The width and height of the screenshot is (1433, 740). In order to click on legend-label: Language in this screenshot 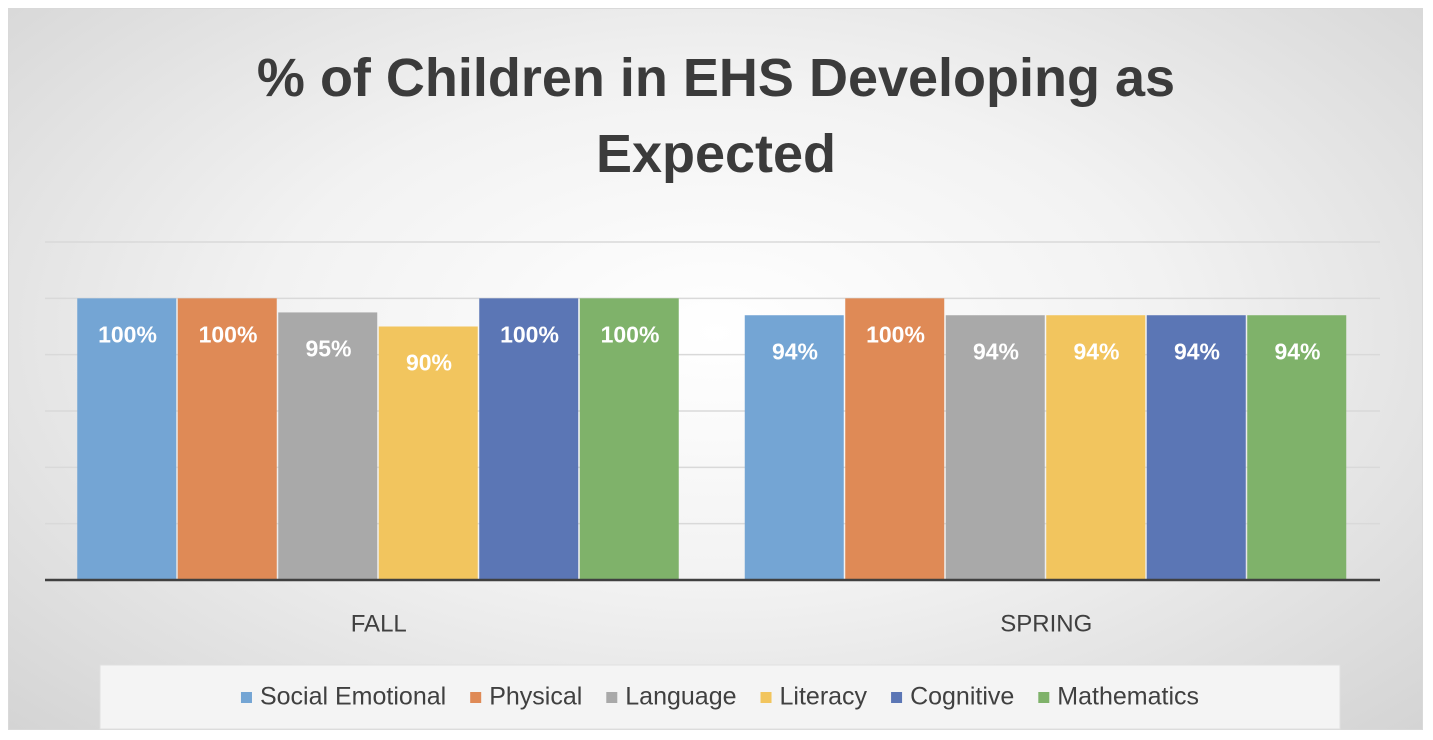, I will do `click(680, 697)`.